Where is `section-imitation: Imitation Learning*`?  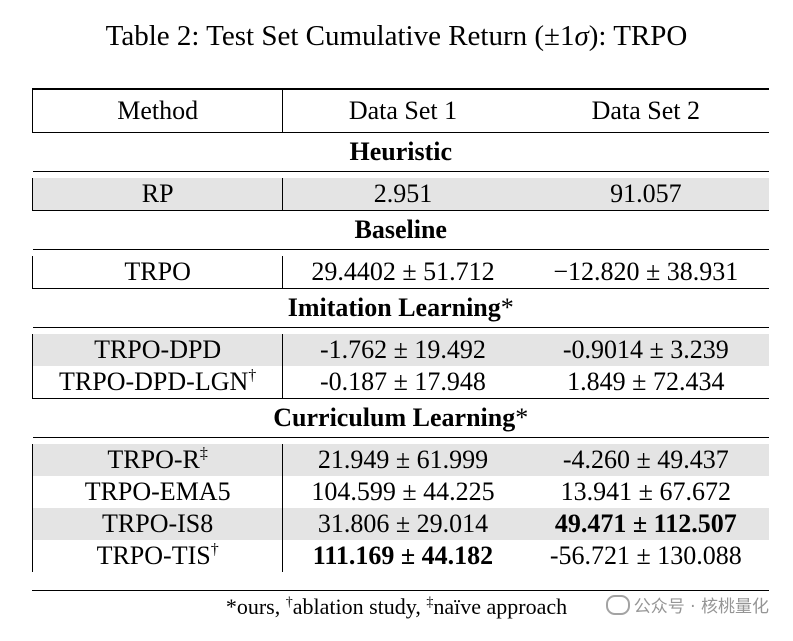 section-imitation: Imitation Learning* is located at coordinates (400, 308).